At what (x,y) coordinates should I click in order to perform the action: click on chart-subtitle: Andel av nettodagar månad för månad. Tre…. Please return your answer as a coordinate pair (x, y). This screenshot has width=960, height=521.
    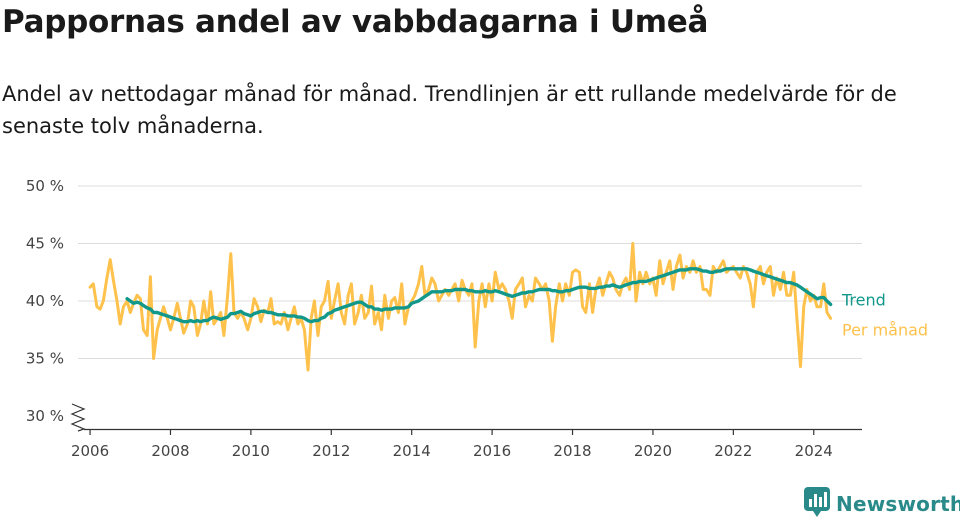
    Looking at the image, I should click on (449, 110).